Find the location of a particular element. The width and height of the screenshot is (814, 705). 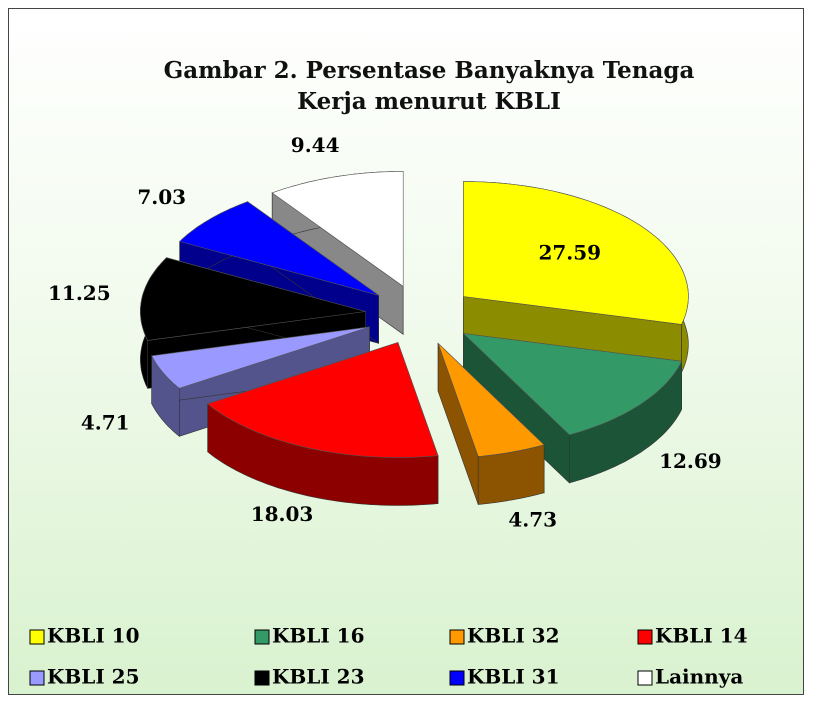

data-label: 11.25 is located at coordinates (79, 293).